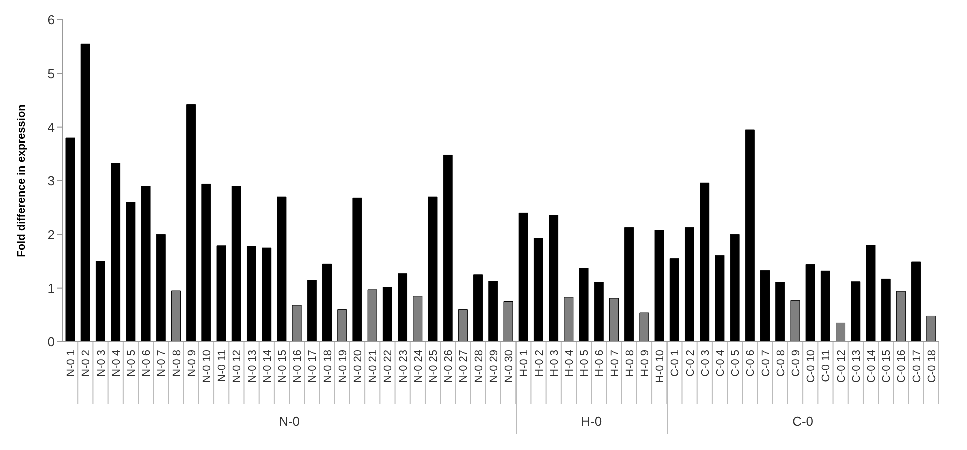 This screenshot has height=450, width=967. I want to click on x-tick-label: C-0 4, so click(721, 363).